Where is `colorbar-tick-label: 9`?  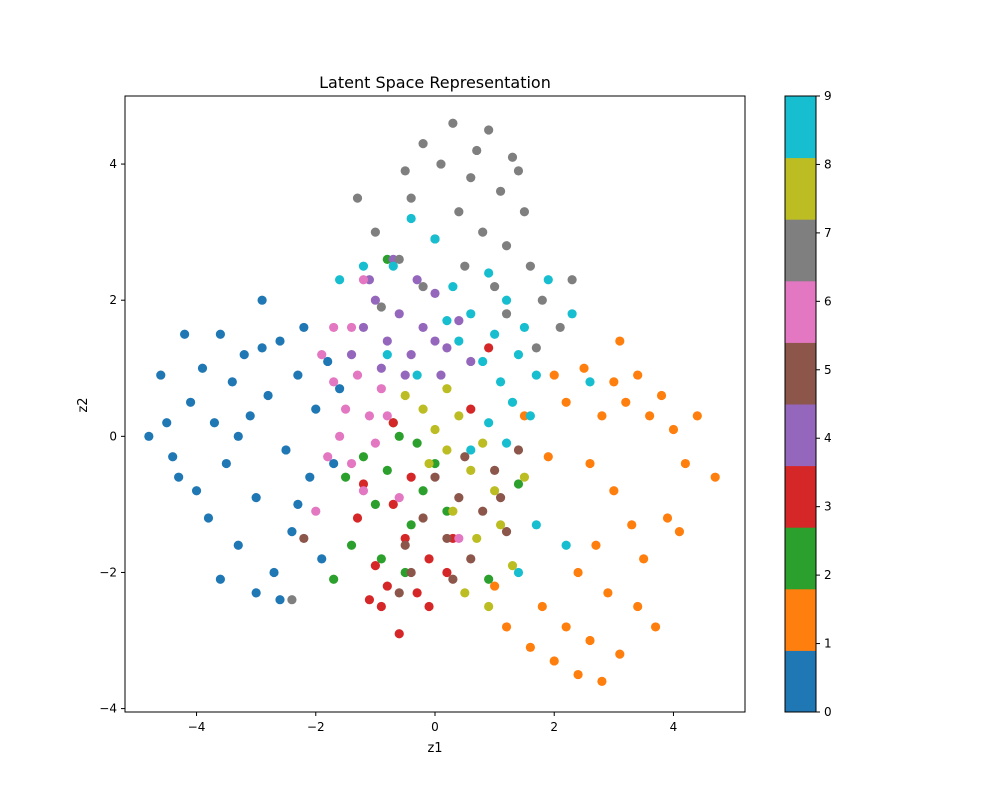
colorbar-tick-label: 9 is located at coordinates (828, 96).